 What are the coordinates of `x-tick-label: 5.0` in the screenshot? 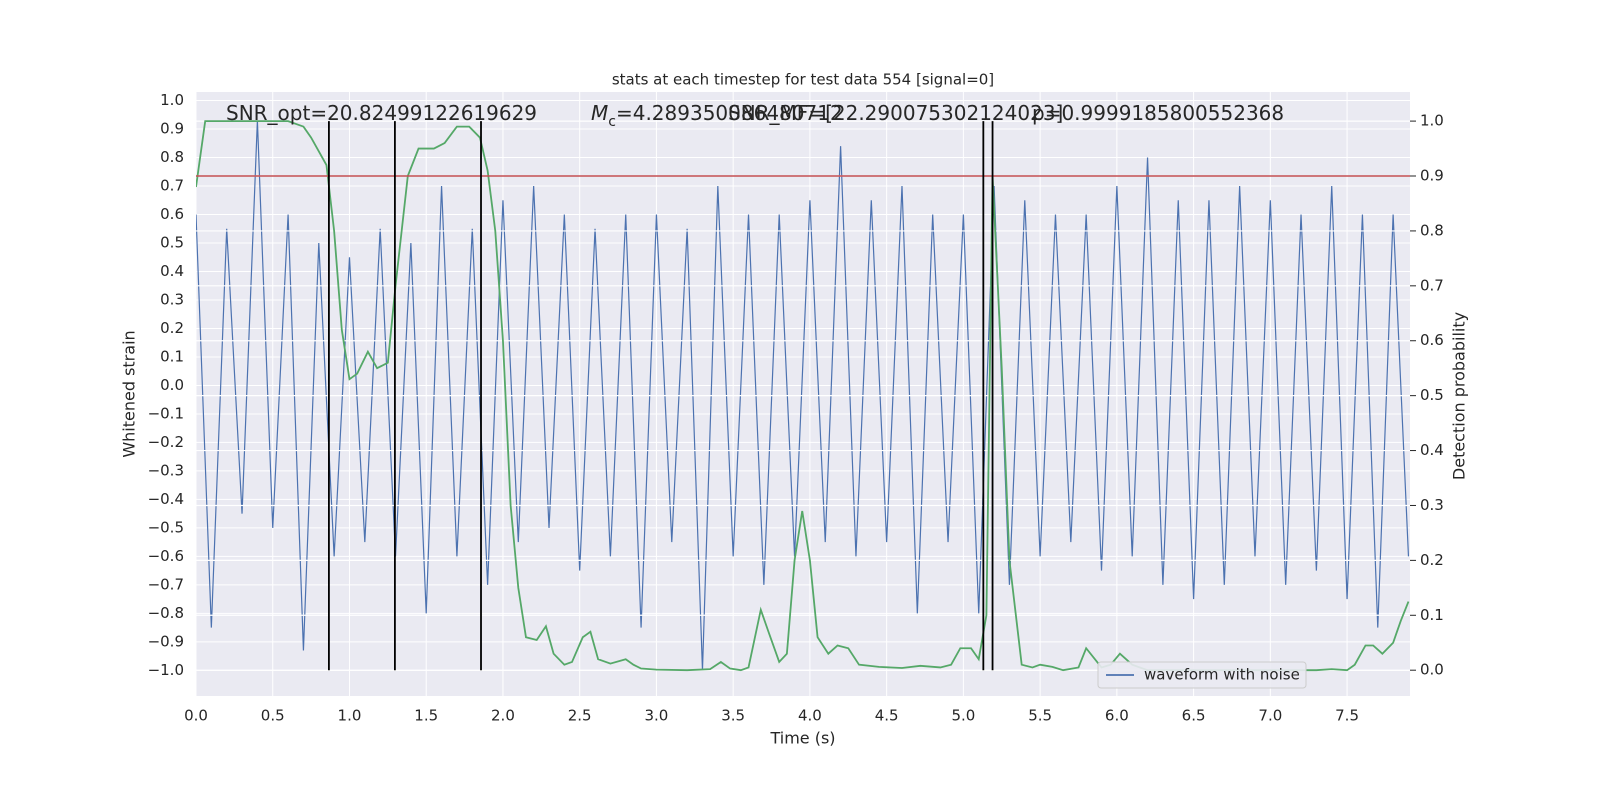 It's located at (963, 716).